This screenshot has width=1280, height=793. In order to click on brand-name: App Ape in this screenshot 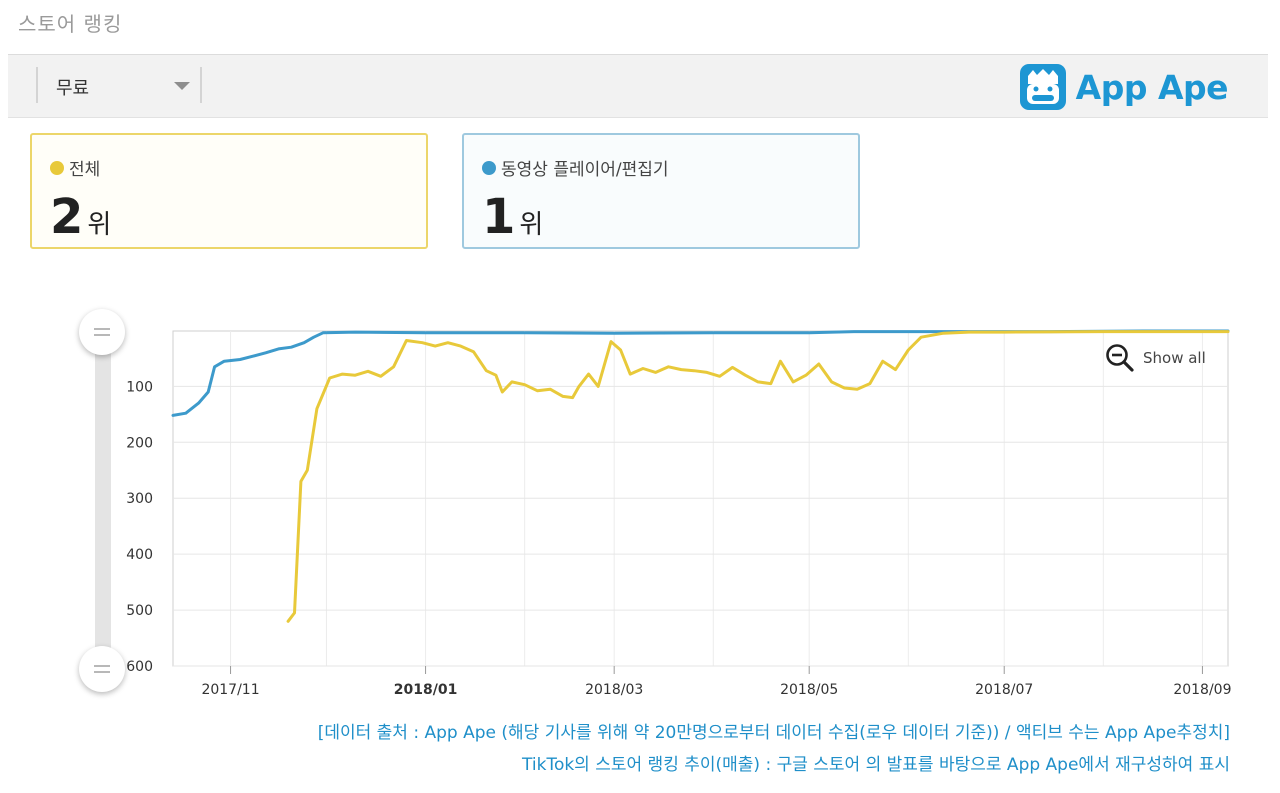, I will do `click(1152, 87)`.